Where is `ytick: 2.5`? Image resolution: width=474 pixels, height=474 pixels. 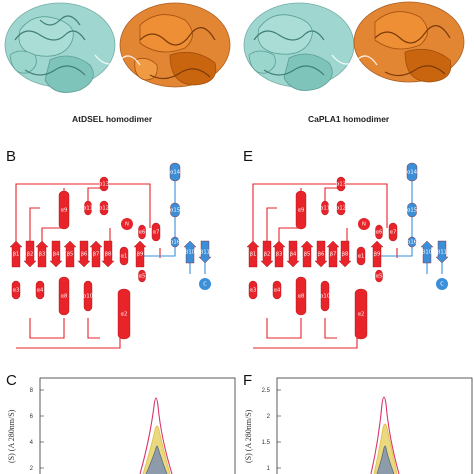
ytick: 2.5 is located at coordinates (266, 391).